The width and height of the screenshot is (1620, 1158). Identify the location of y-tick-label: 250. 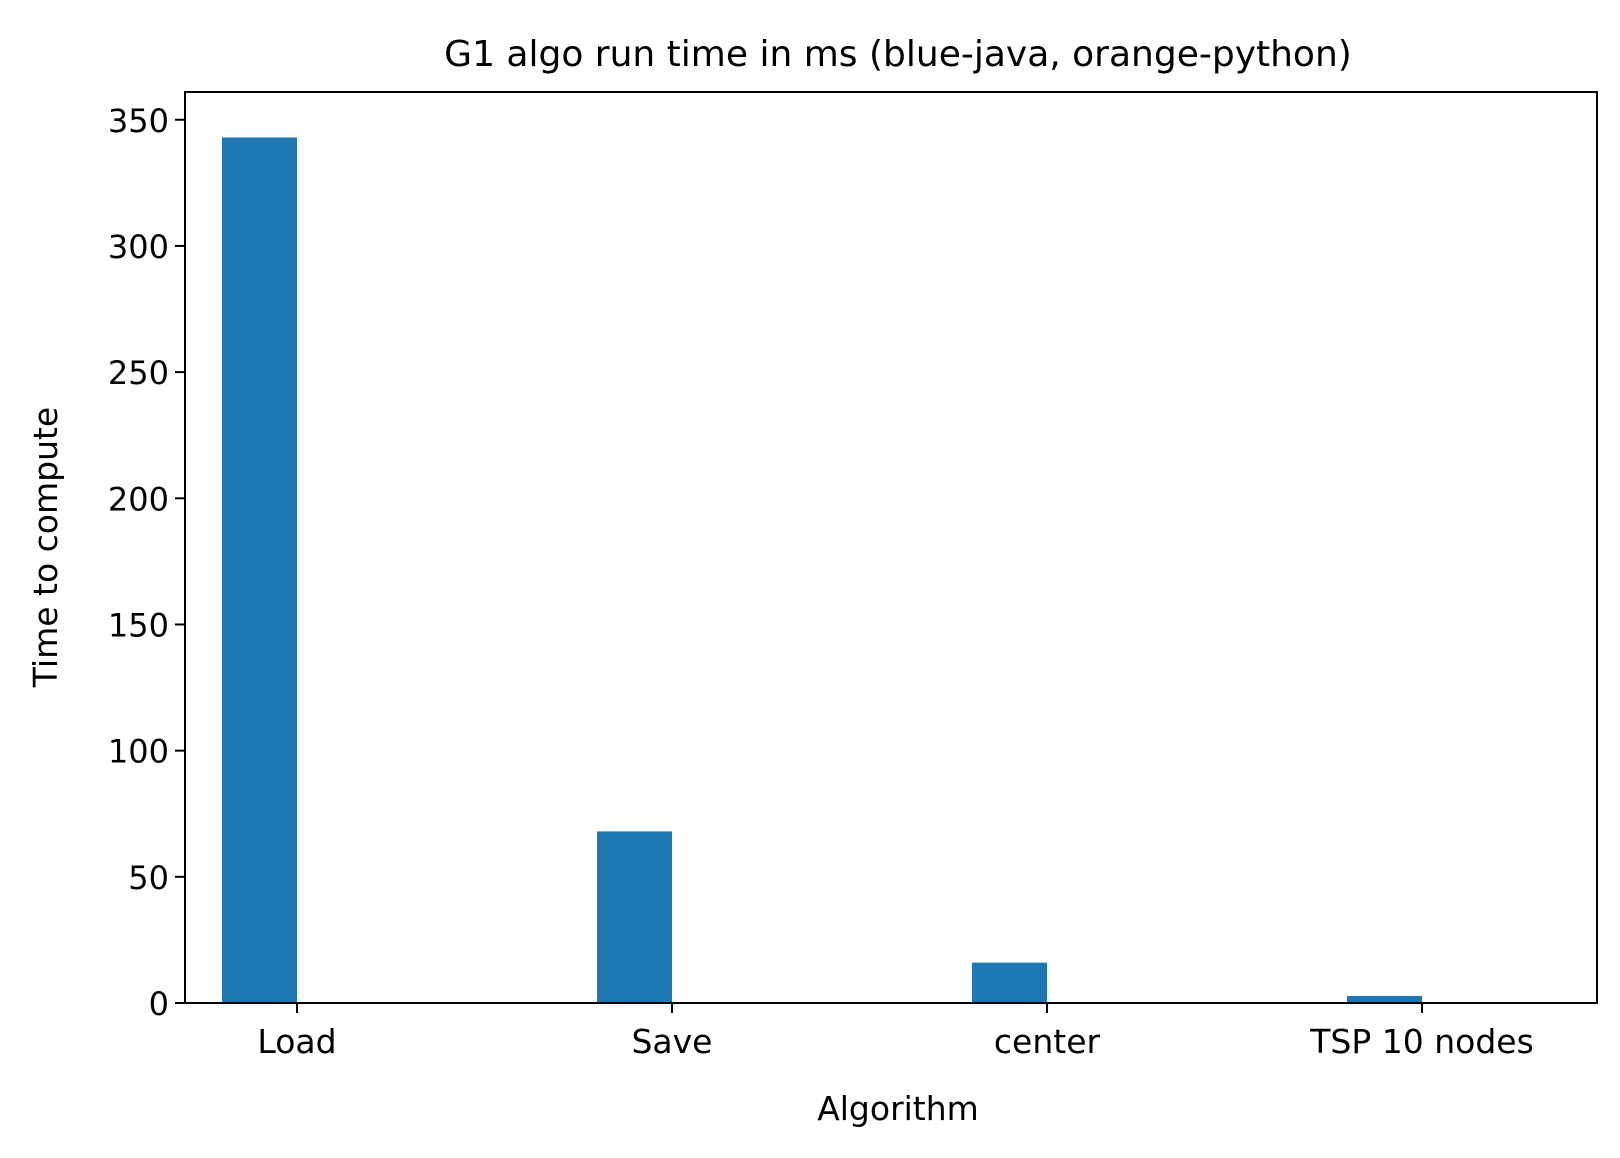
(138, 373).